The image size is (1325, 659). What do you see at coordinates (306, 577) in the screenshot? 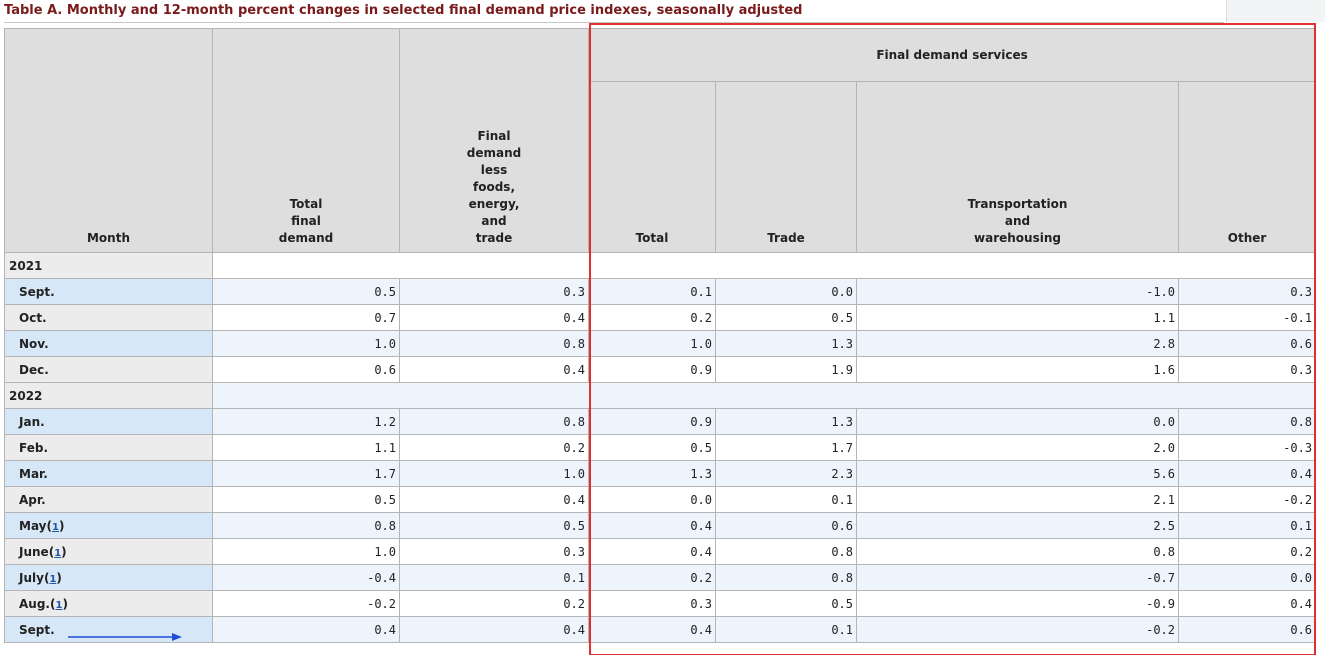
I see `total-final-demand-cell: -0.4` at bounding box center [306, 577].